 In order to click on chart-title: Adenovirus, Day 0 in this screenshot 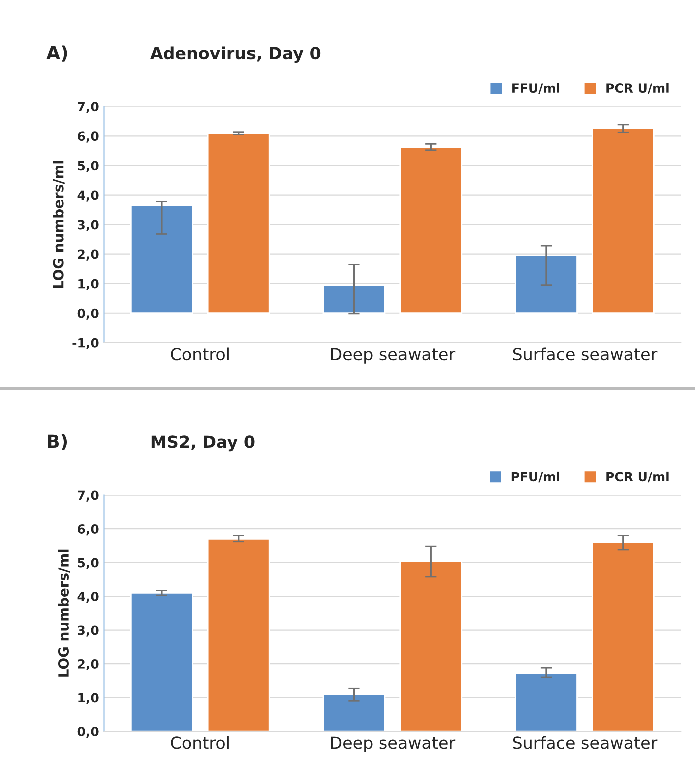, I will do `click(235, 55)`.